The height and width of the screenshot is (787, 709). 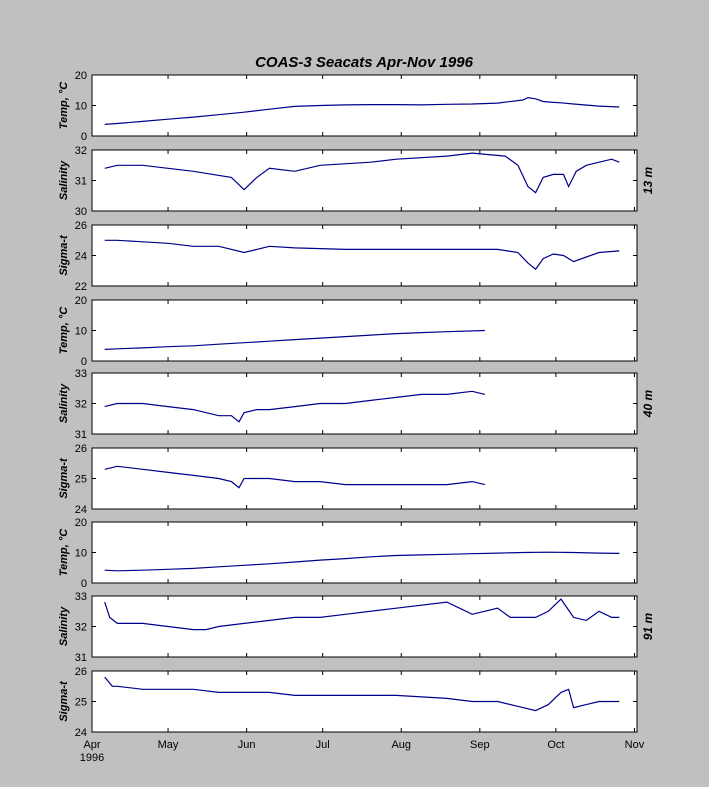 I want to click on depth-label: 13 m, so click(x=648, y=180).